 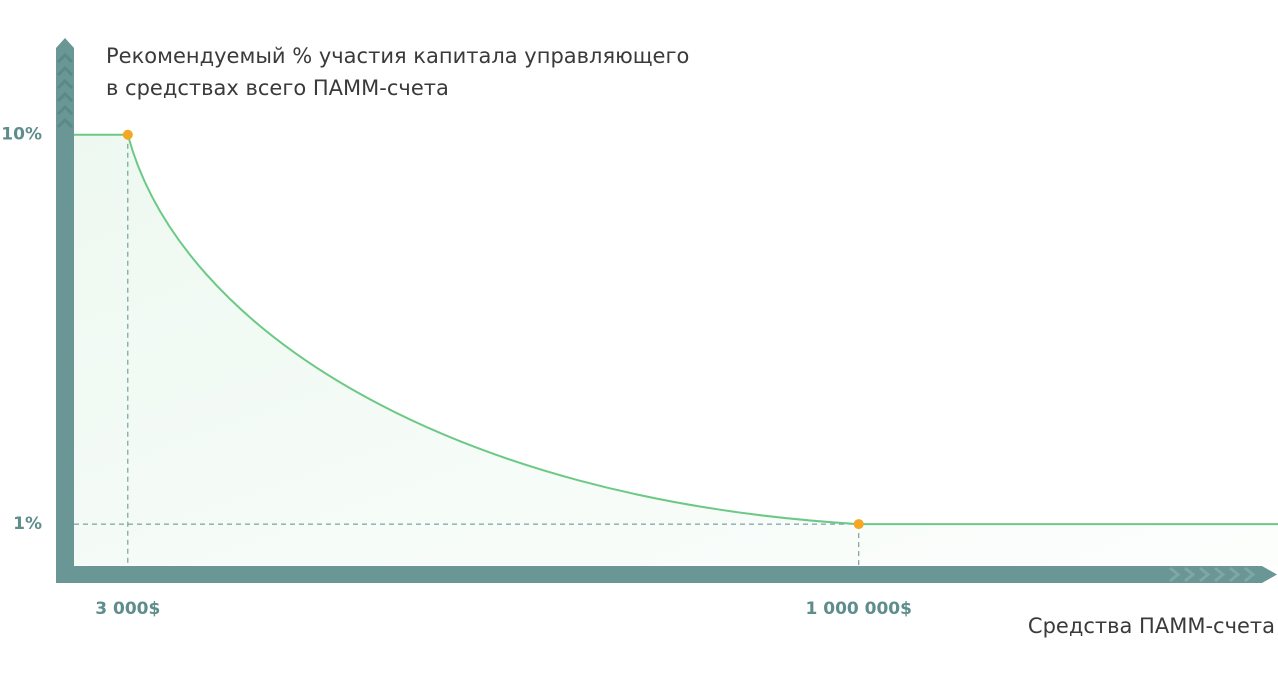 I want to click on y-tick-label: 10%, so click(x=21, y=135).